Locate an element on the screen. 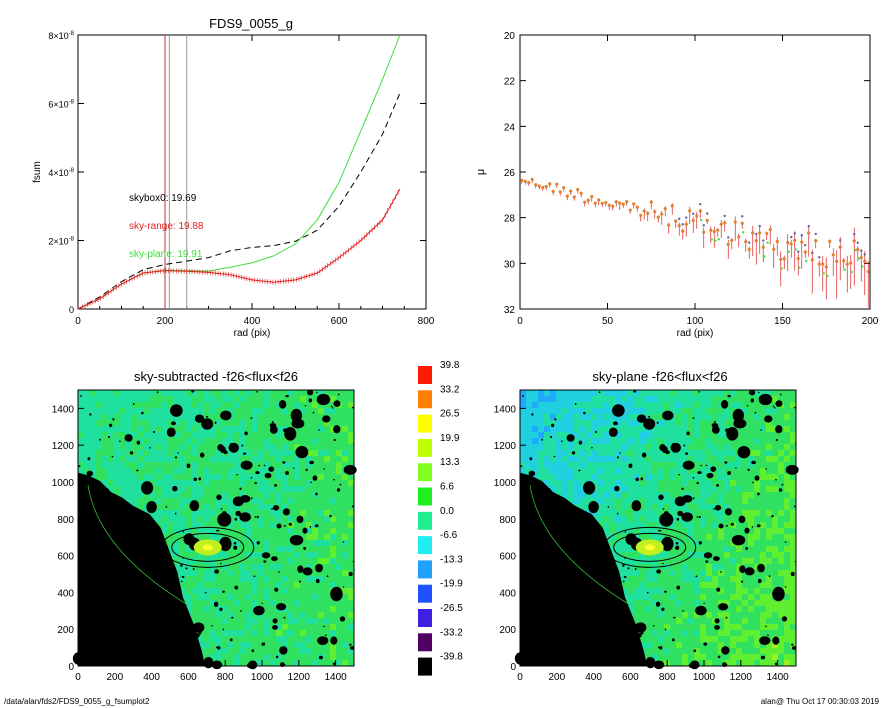 This screenshot has height=708, width=885. x-tick-label: 50 is located at coordinates (608, 321).